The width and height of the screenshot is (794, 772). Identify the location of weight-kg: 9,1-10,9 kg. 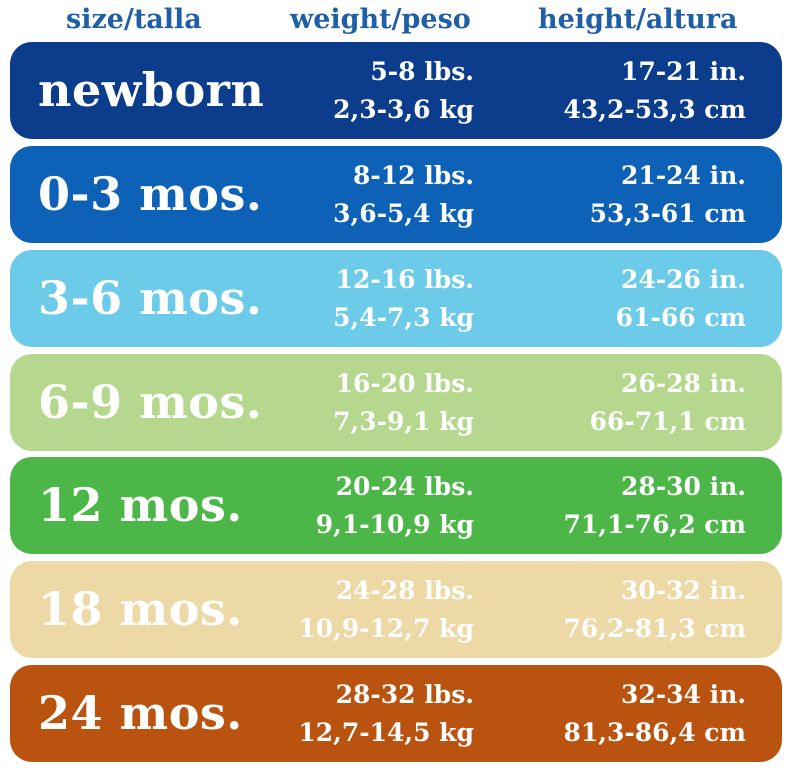
(394, 524).